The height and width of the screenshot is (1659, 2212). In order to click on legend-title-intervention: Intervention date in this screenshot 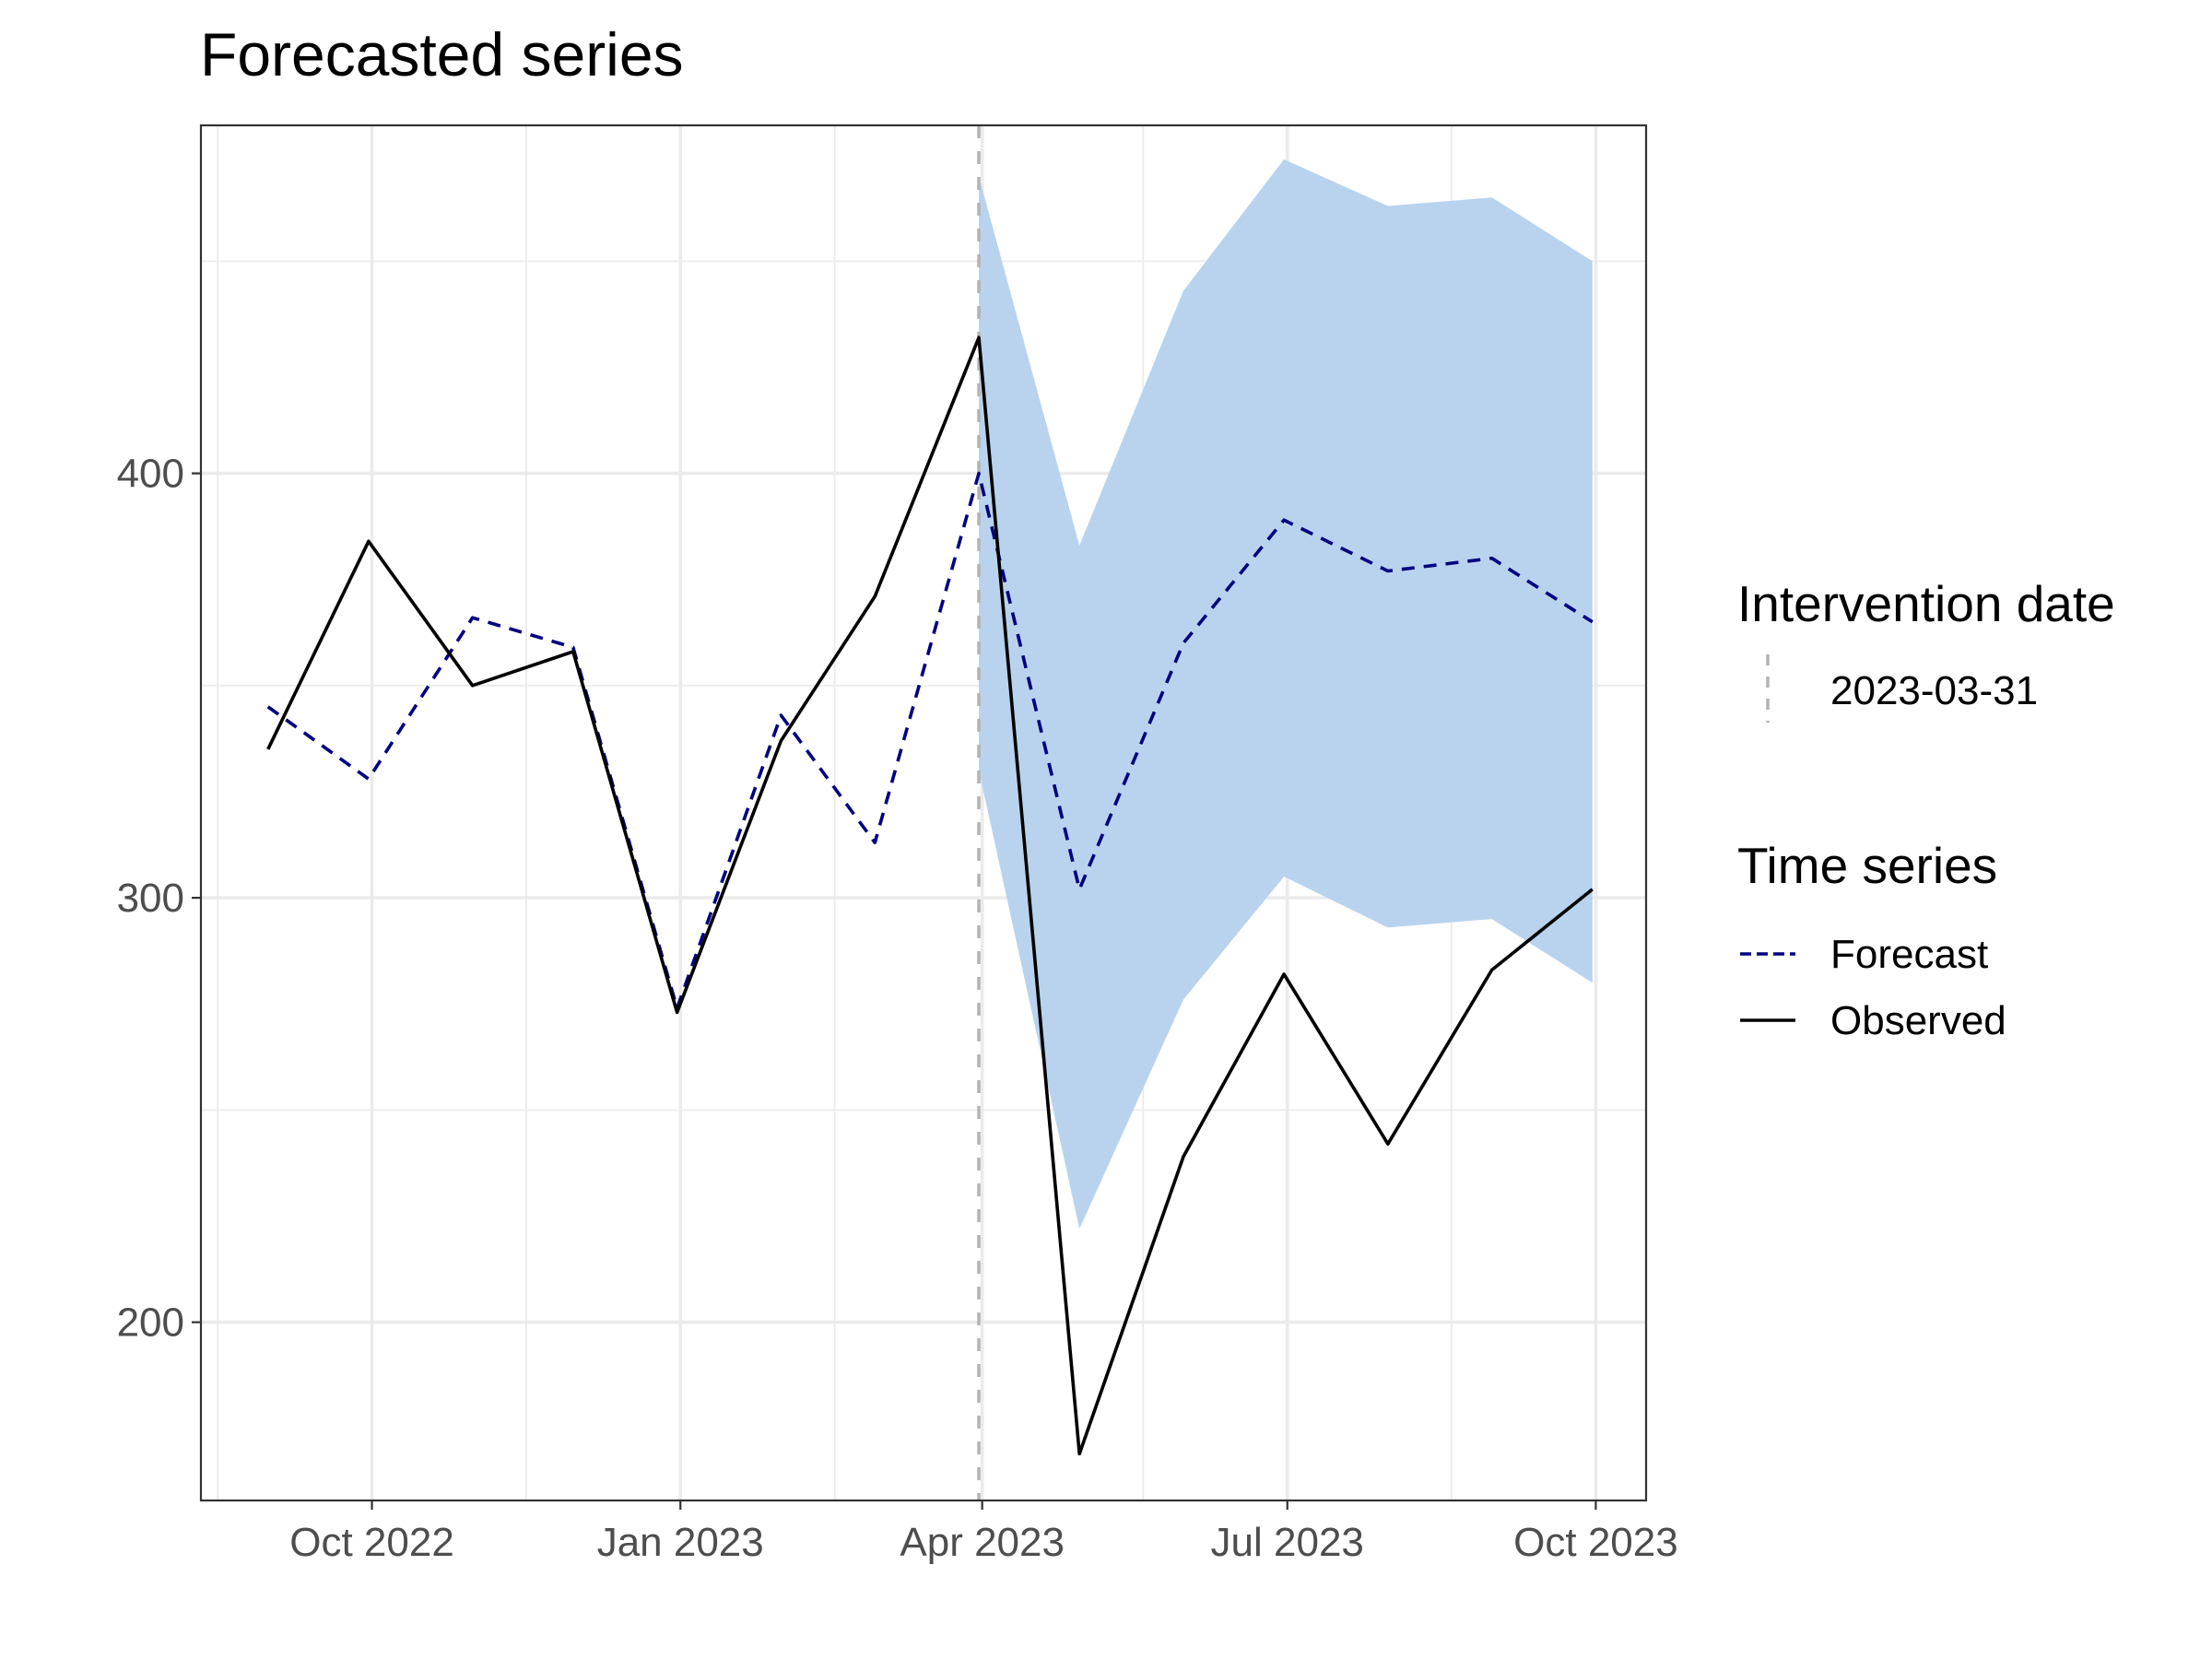, I will do `click(1926, 603)`.